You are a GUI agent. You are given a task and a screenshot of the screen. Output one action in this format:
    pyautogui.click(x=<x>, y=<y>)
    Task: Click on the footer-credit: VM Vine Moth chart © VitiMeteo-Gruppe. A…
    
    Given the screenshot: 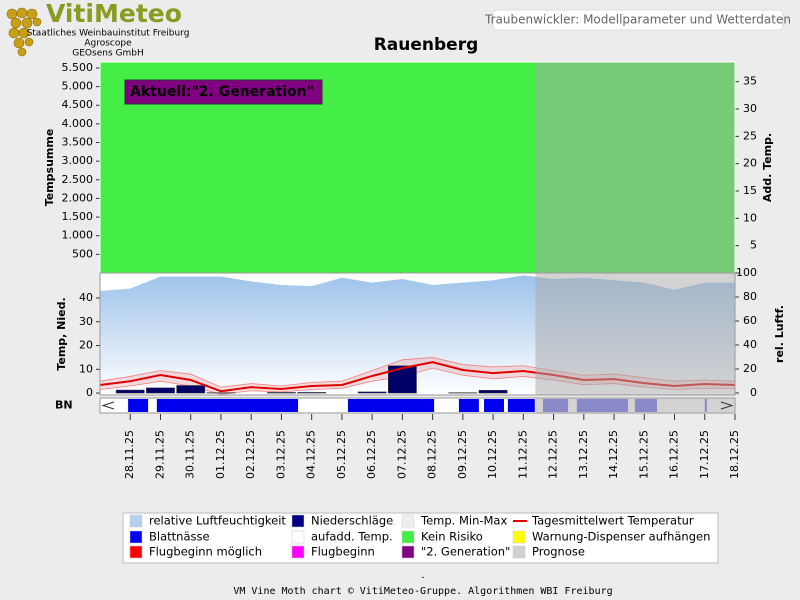 What is the action you would take?
    pyautogui.click(x=422, y=591)
    